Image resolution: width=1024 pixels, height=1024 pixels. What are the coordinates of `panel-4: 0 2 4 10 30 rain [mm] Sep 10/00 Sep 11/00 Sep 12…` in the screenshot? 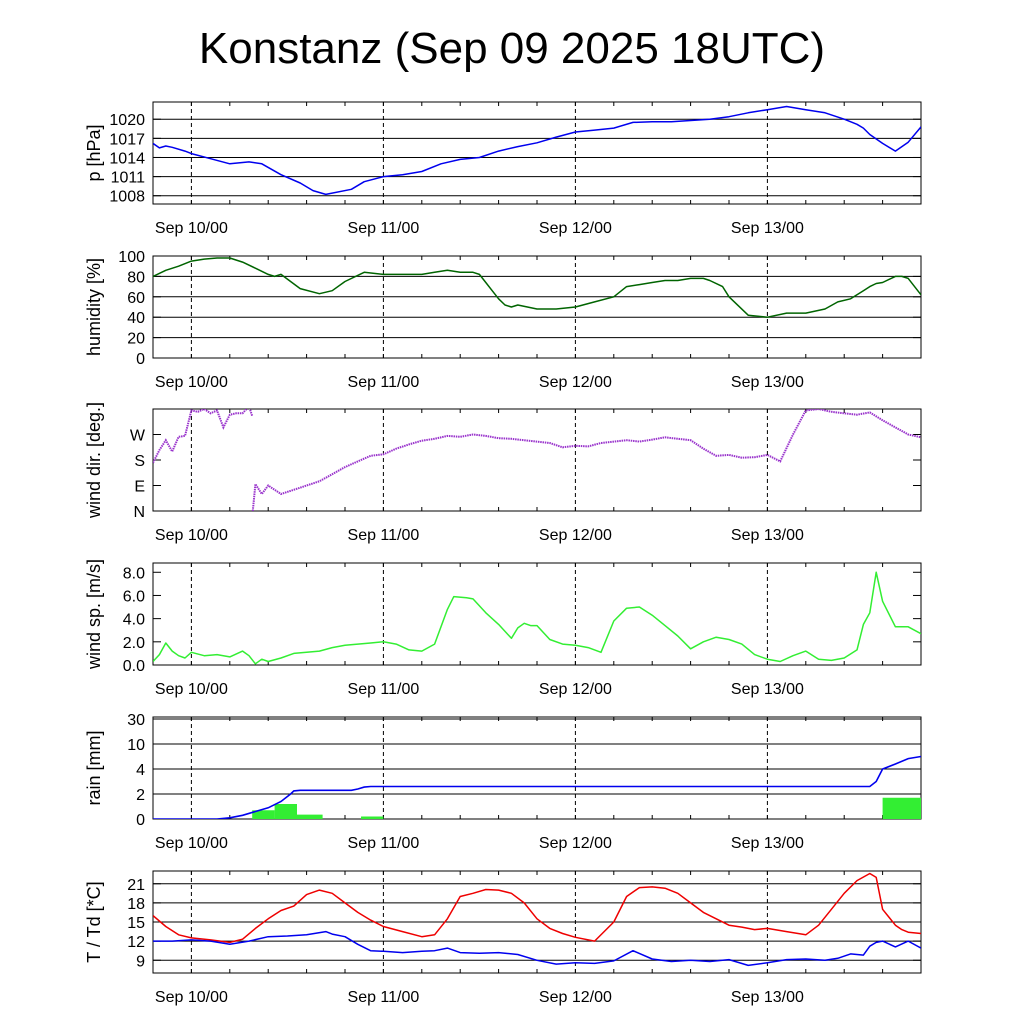 It's located at (503, 782).